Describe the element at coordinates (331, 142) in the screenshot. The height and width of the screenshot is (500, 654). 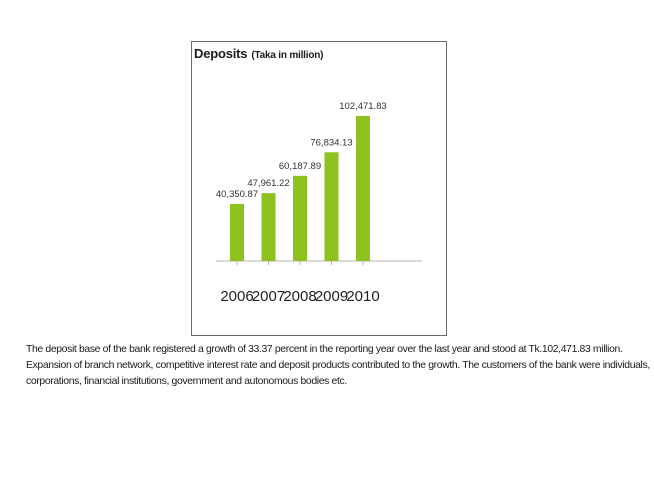
I see `data-label-2009: 76,834.13` at that location.